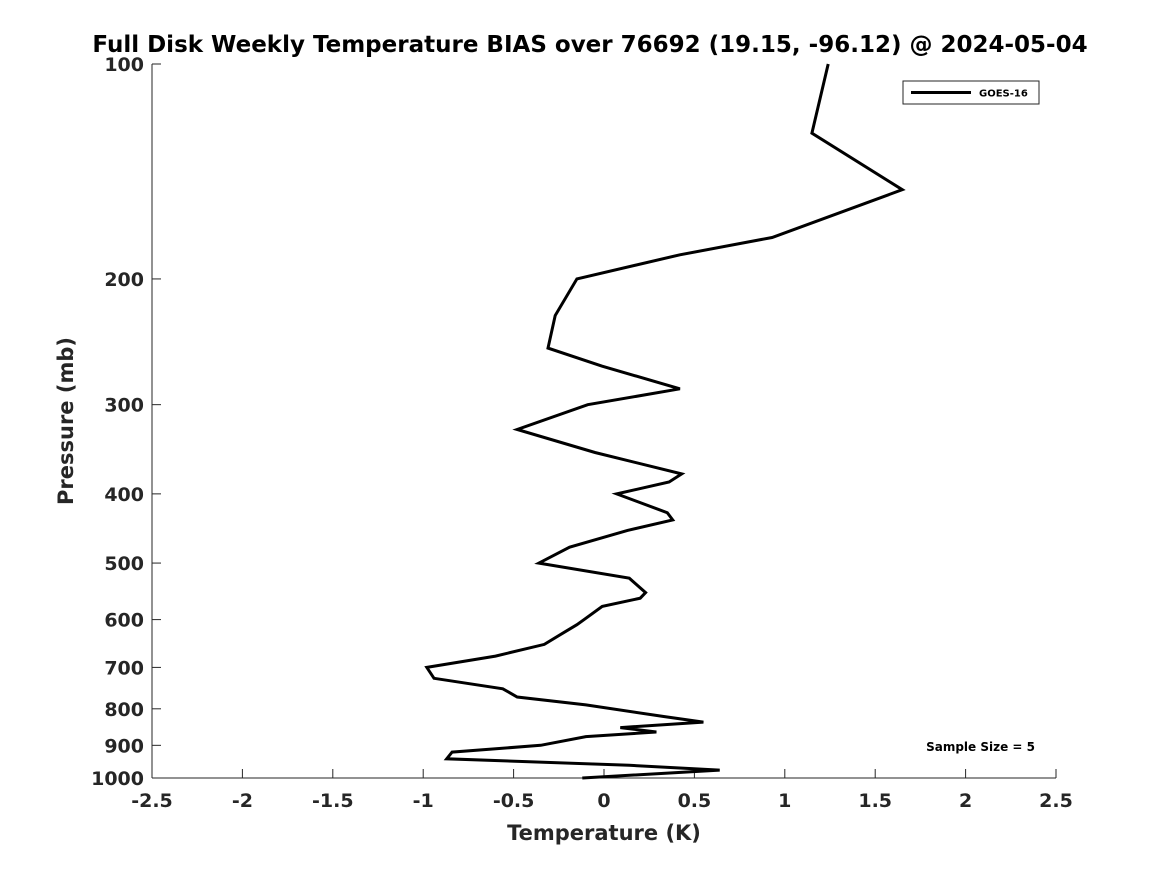 The image size is (1167, 879). Describe the element at coordinates (124, 621) in the screenshot. I see `y-tick-label: 600` at that location.